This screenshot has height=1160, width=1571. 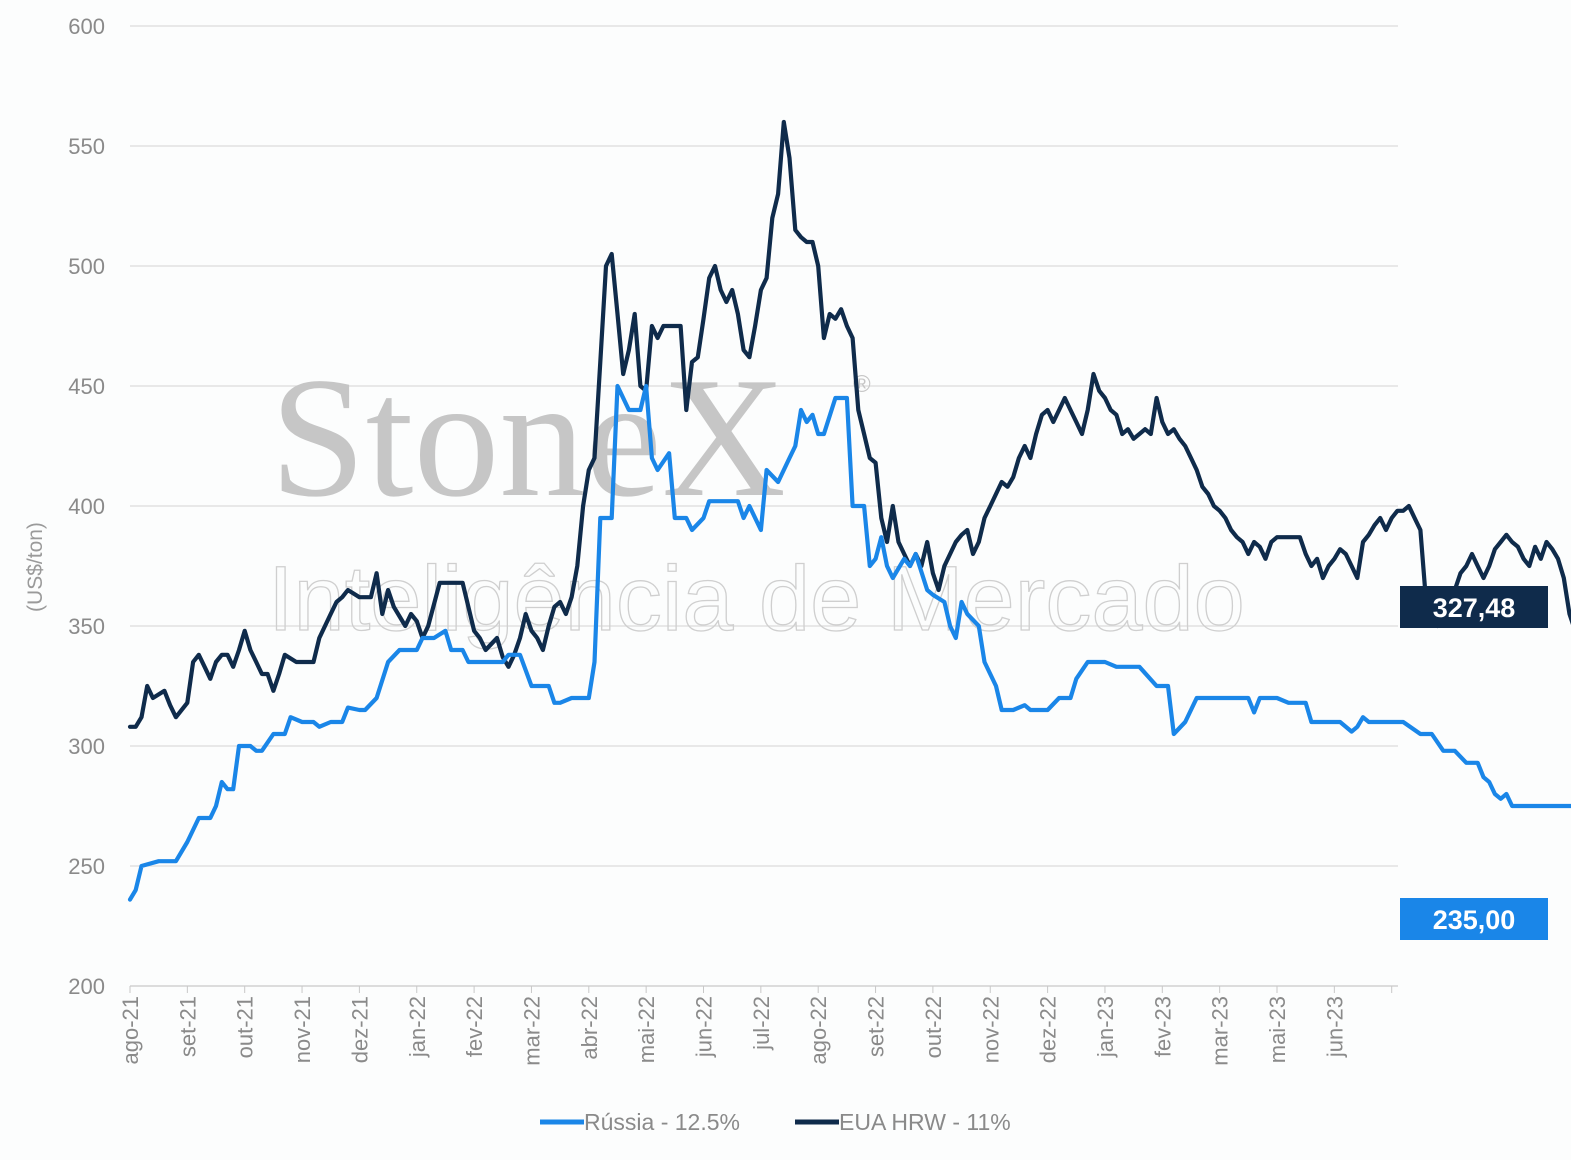 What do you see at coordinates (646, 1029) in the screenshot?
I see `x-tick-label: mai-22` at bounding box center [646, 1029].